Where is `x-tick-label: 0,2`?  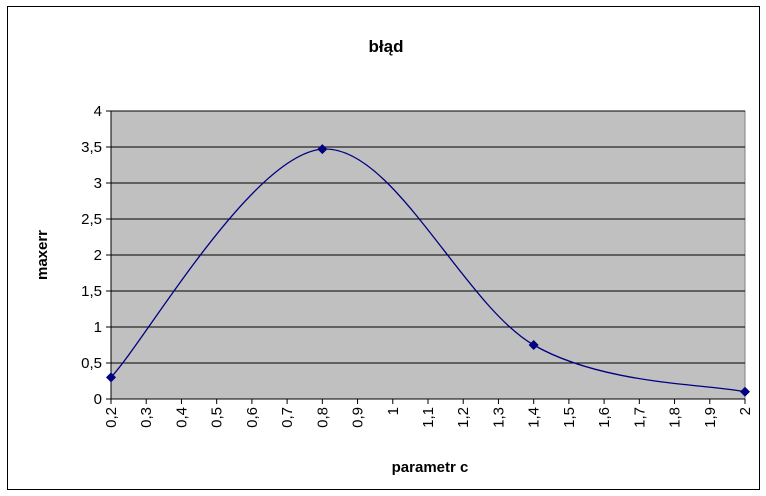
x-tick-label: 0,2 is located at coordinates (111, 417).